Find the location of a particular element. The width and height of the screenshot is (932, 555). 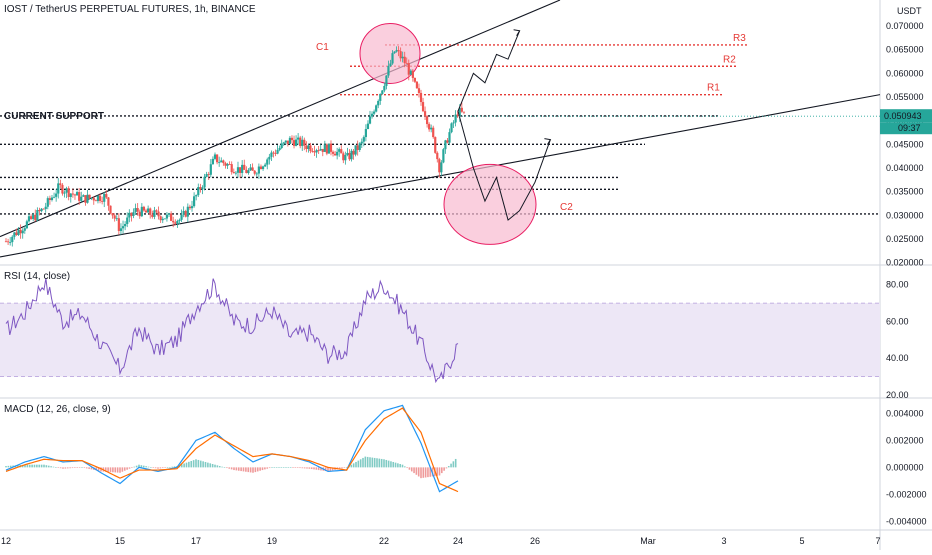

price-tick-label: 0.025000 is located at coordinates (905, 239).